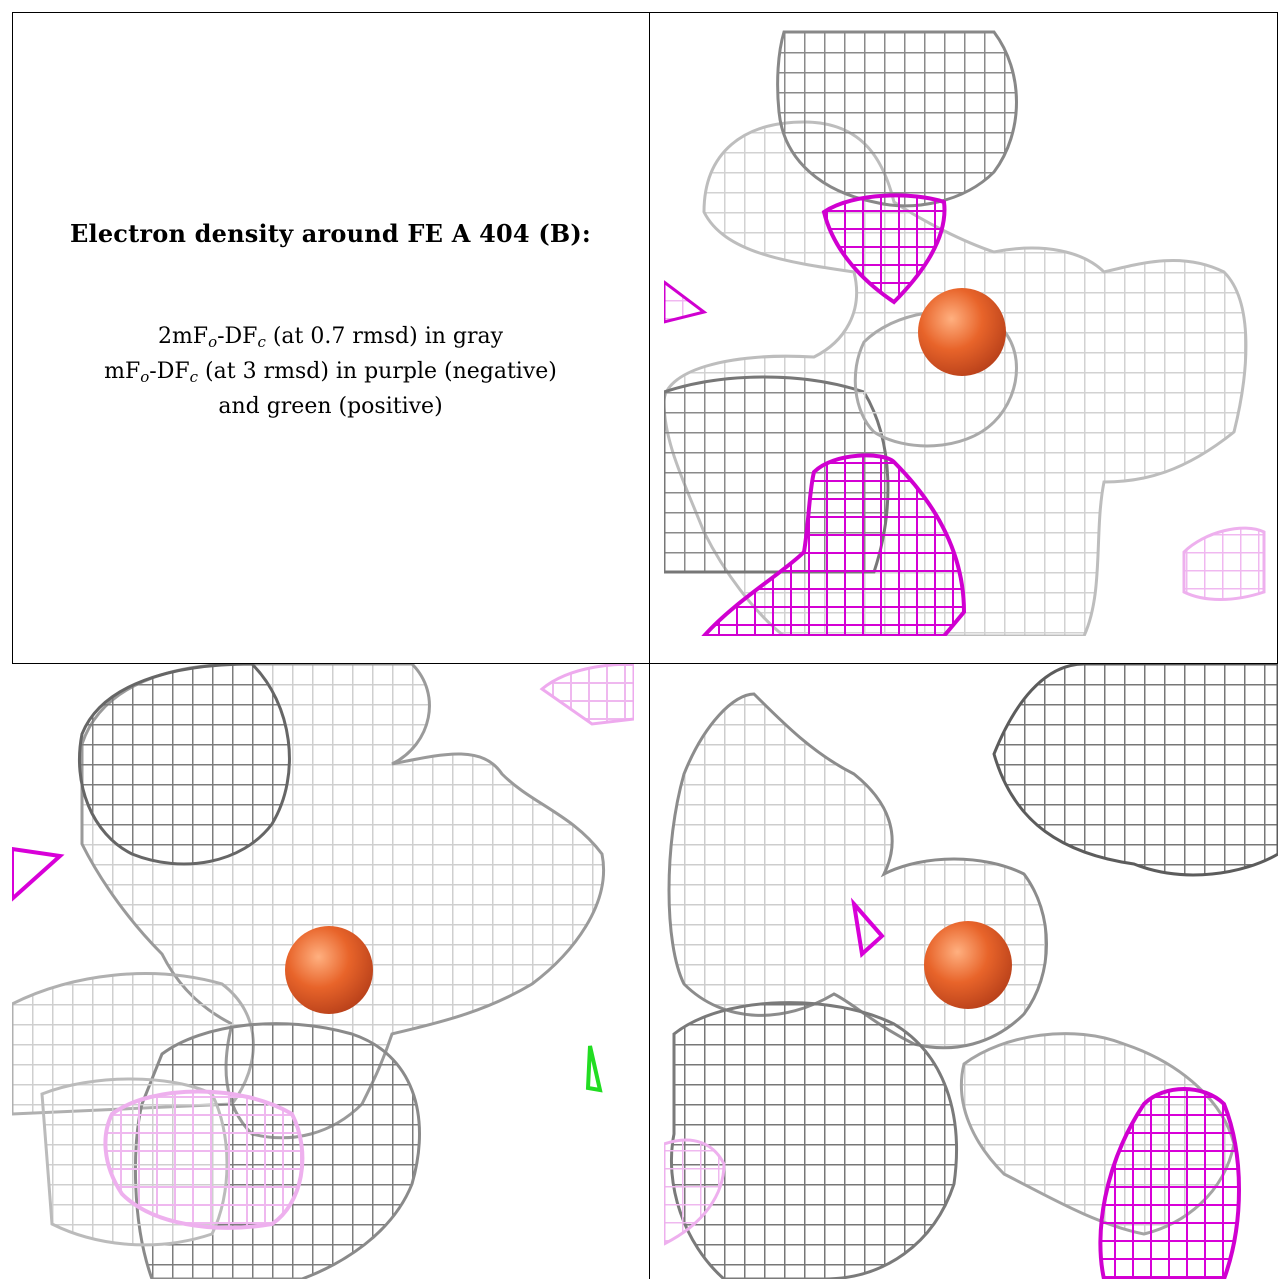  Describe the element at coordinates (649, 645) in the screenshot. I see `grid-rule-center` at that location.